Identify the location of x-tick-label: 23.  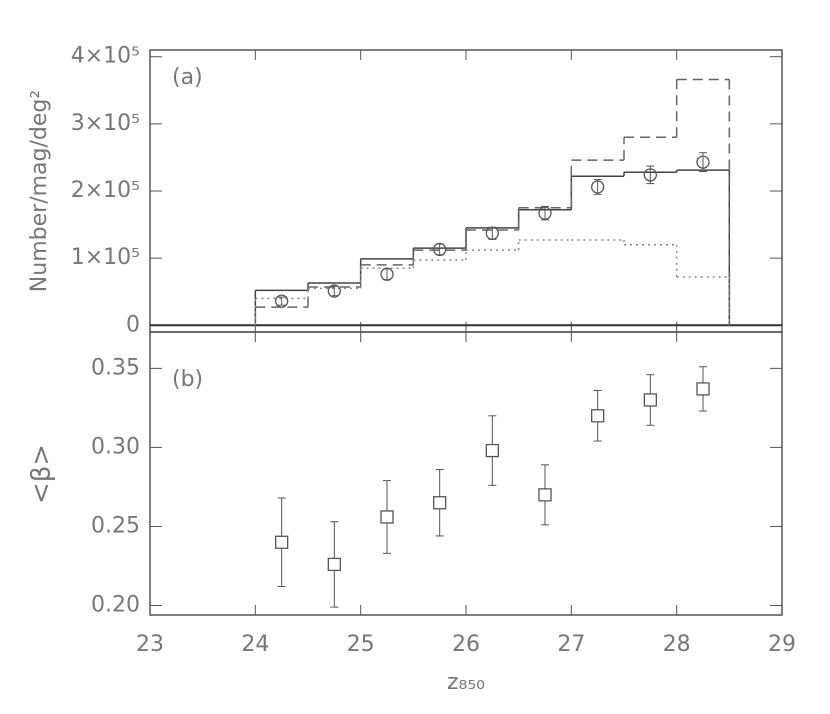
(150, 644).